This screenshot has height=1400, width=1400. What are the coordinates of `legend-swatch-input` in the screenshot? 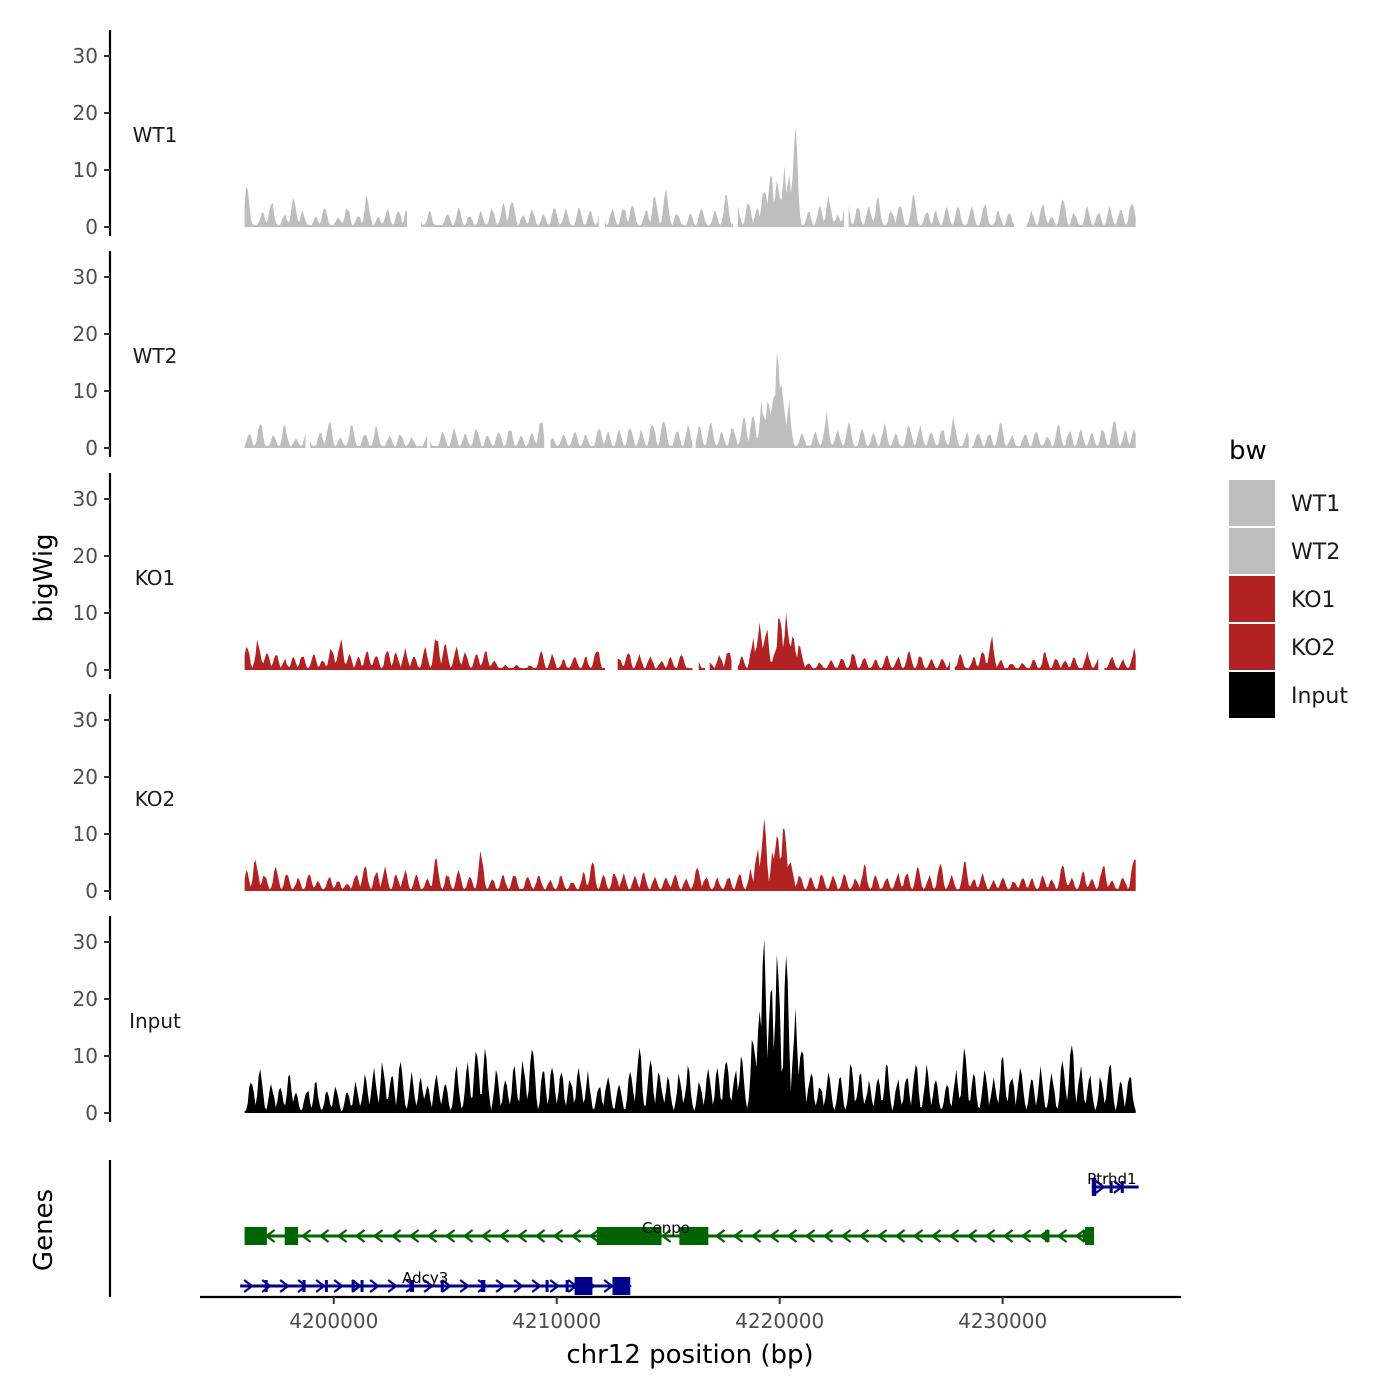 It's located at (1252, 695).